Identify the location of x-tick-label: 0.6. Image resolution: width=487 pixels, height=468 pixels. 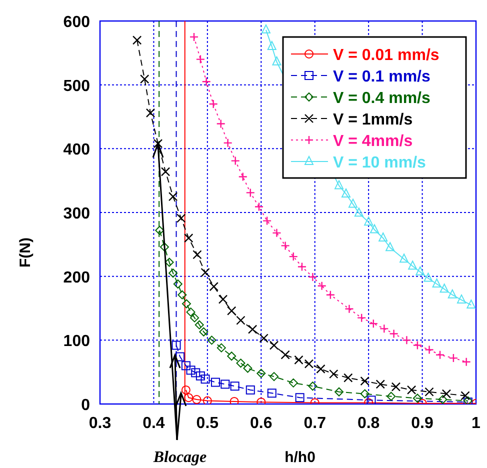
(261, 423).